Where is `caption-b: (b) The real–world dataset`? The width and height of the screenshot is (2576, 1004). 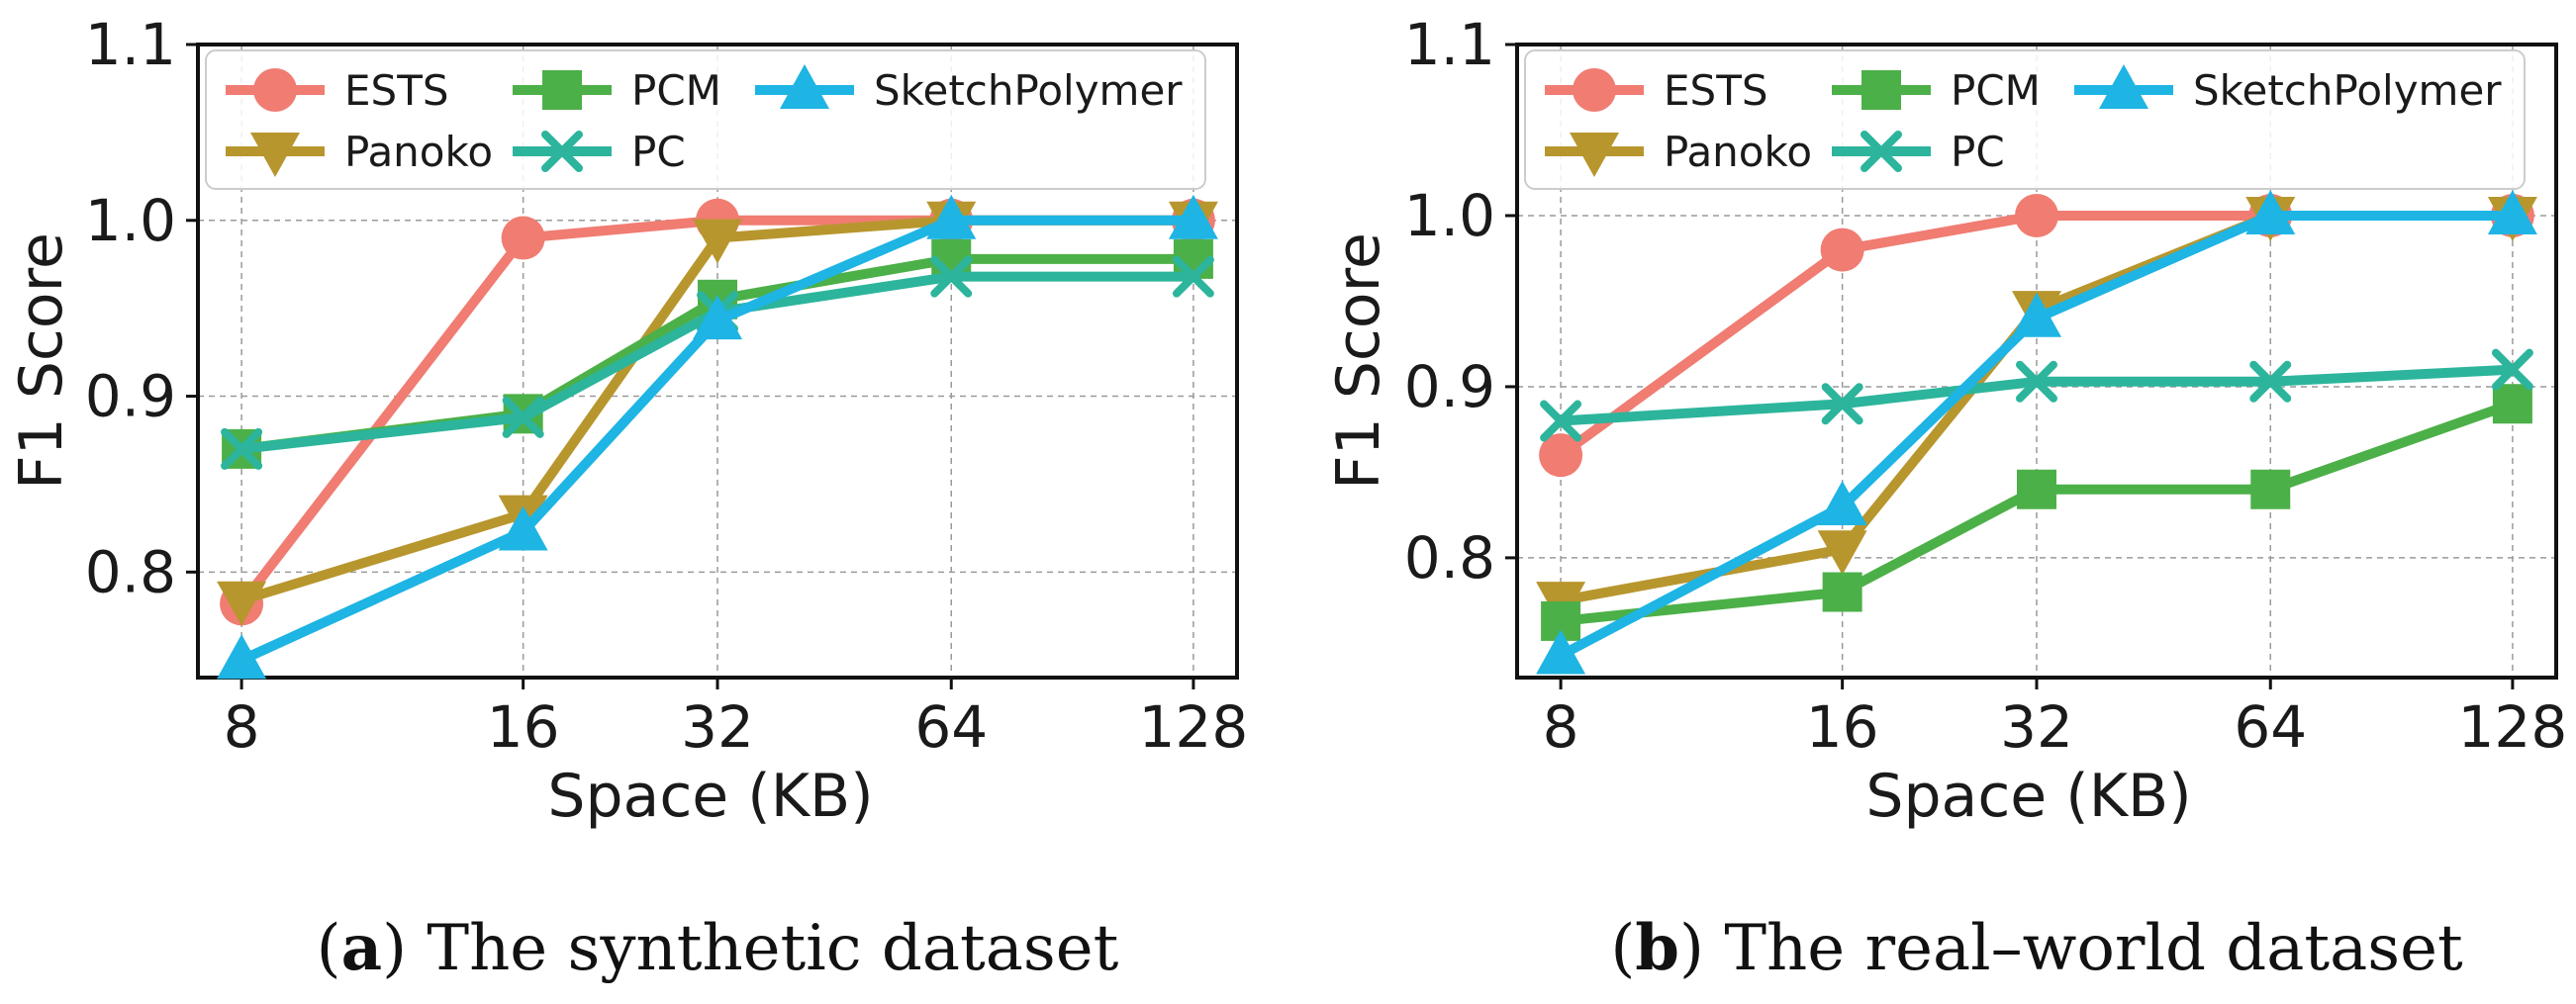 caption-b: (b) The real–world dataset is located at coordinates (2036, 948).